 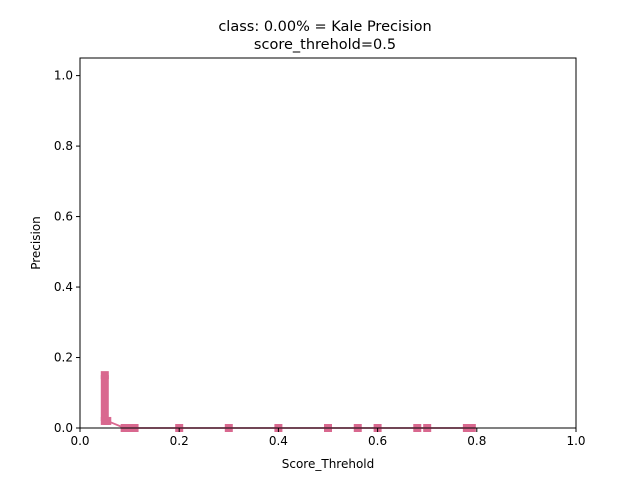 I want to click on plot-layer, so click(x=288, y=401).